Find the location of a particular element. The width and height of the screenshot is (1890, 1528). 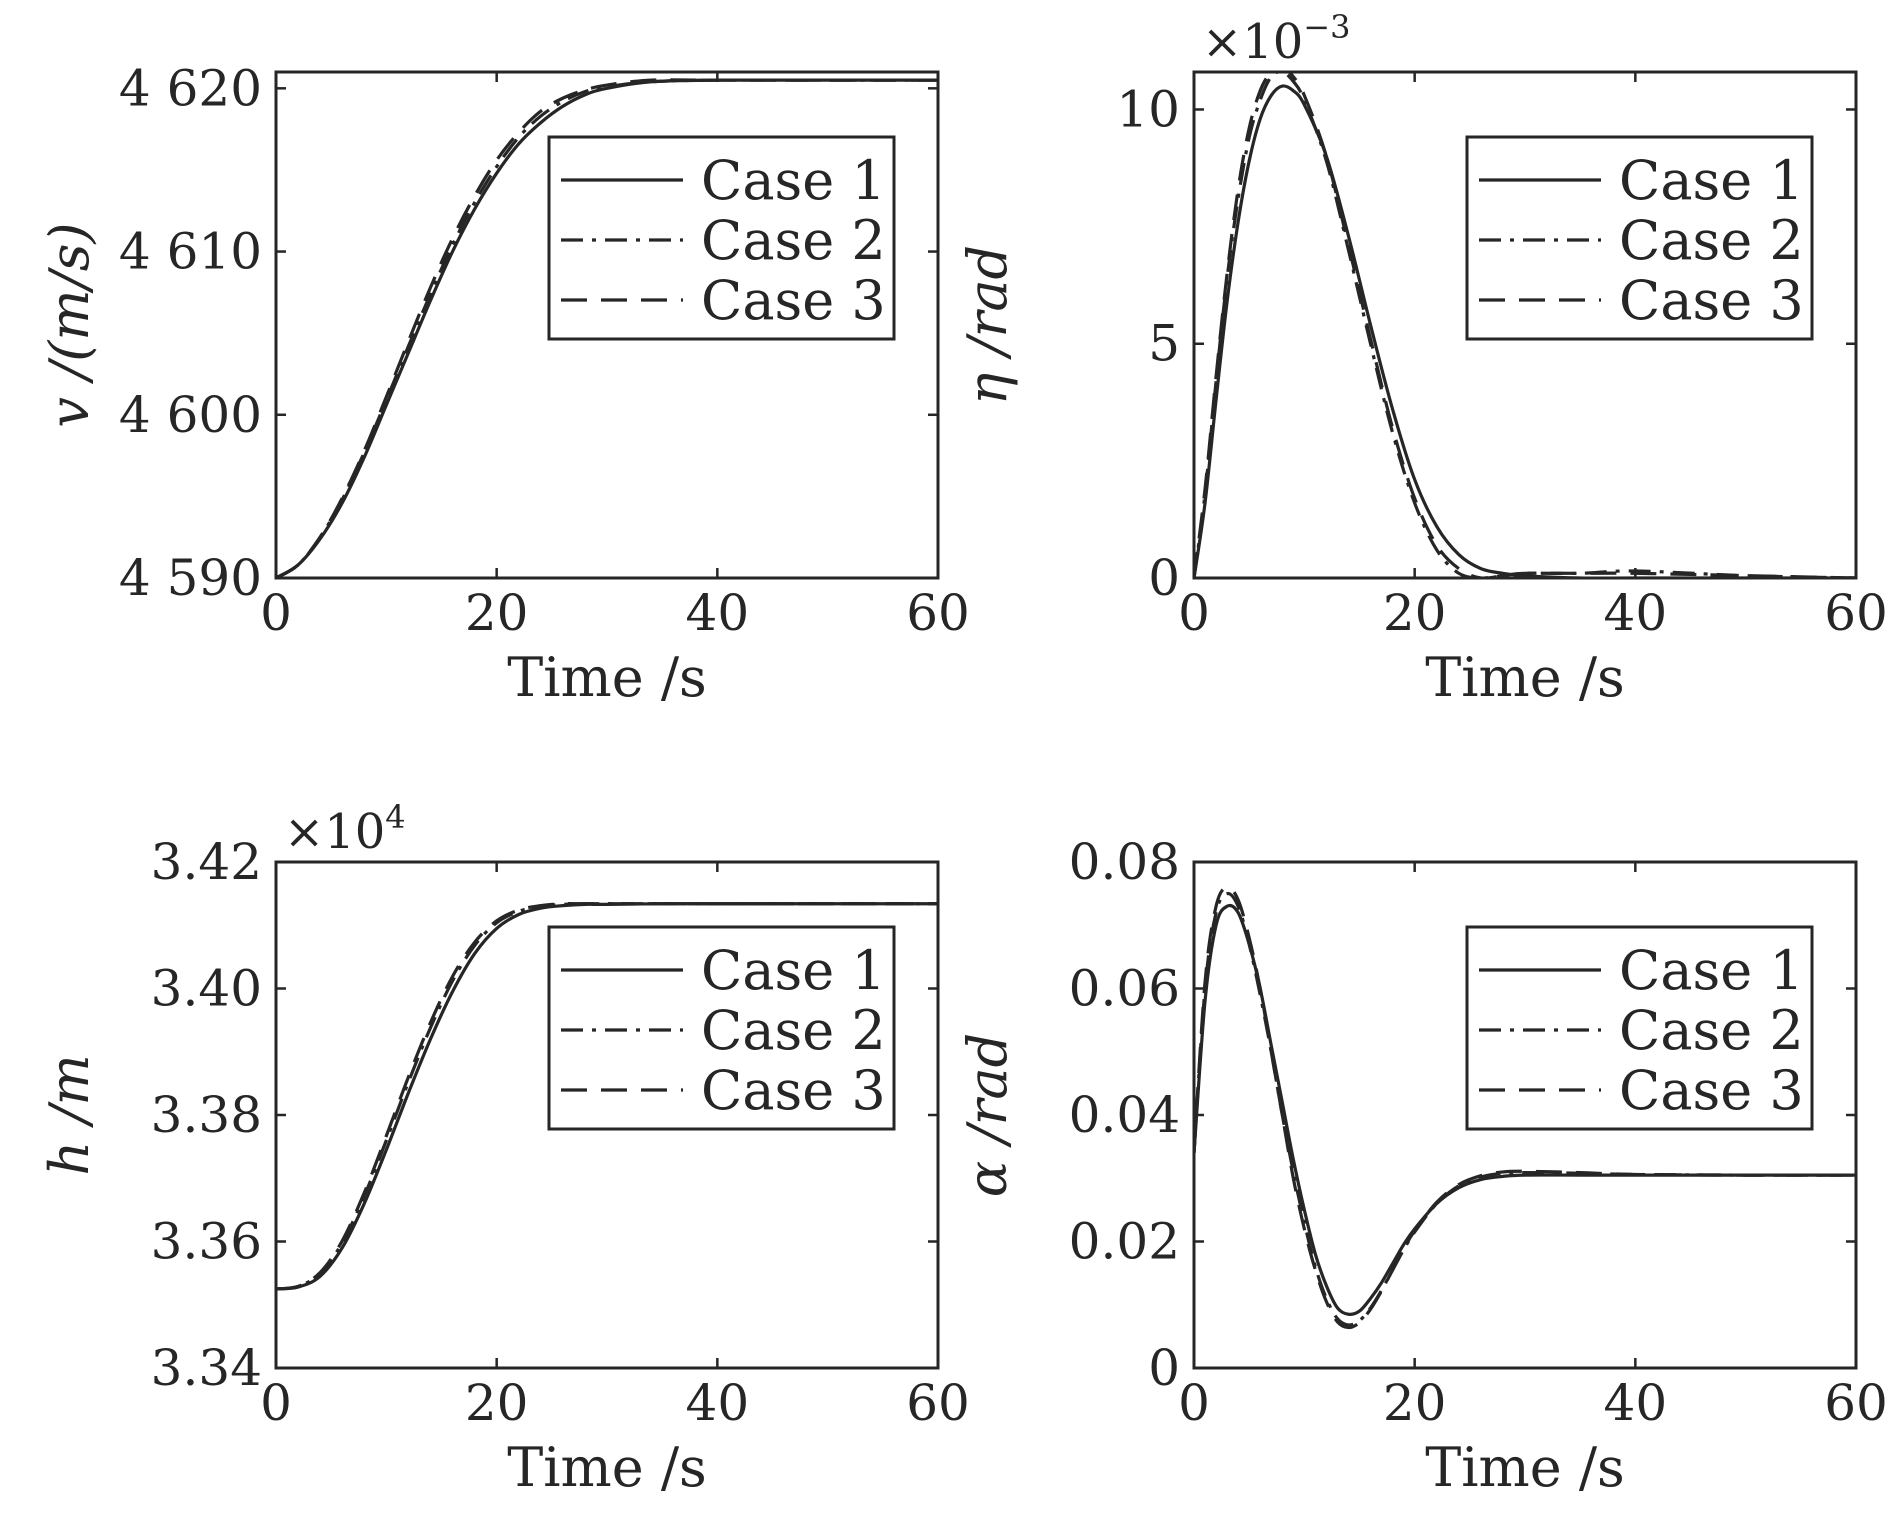

y-tick-label: 10 is located at coordinates (1148, 109).